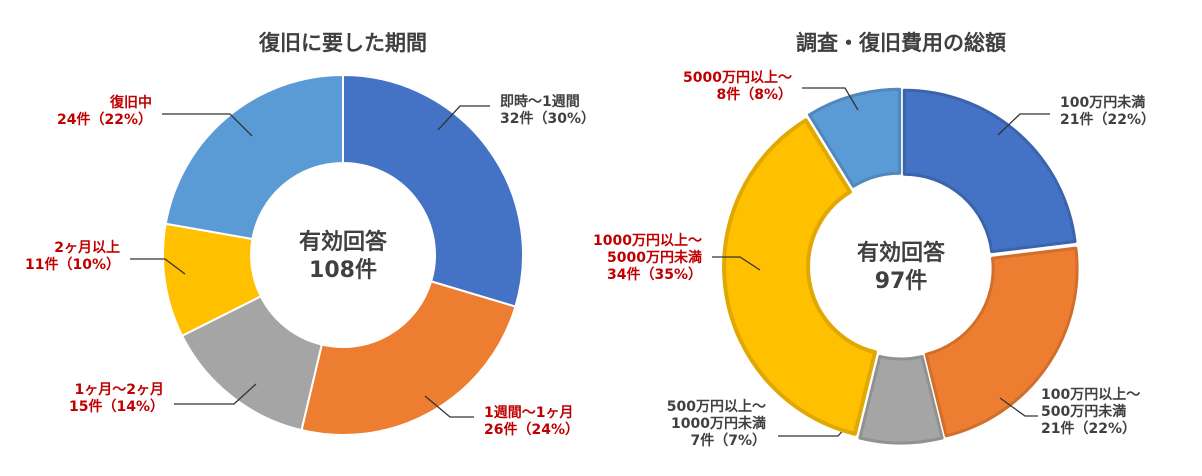  I want to click on data-label: 復旧中 24件（22%）, so click(104, 111).